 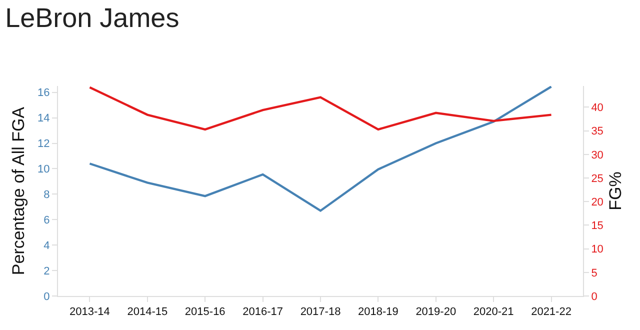 I want to click on y-axis-title: Percentage of All FGA, so click(x=18, y=191).